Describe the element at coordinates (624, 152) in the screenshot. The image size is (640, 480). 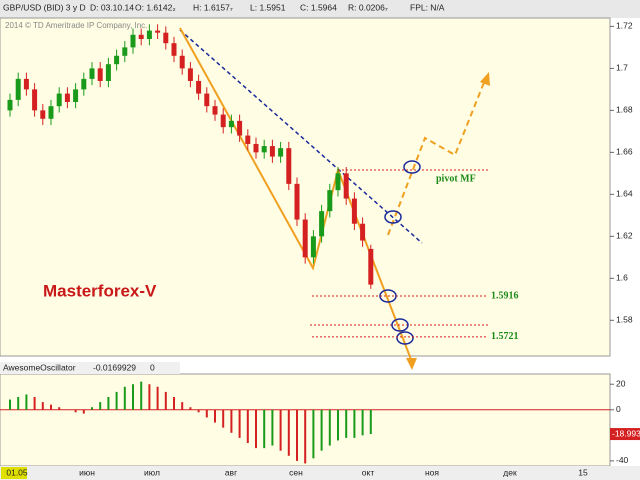
I see `y-tick-label: 1.66` at that location.